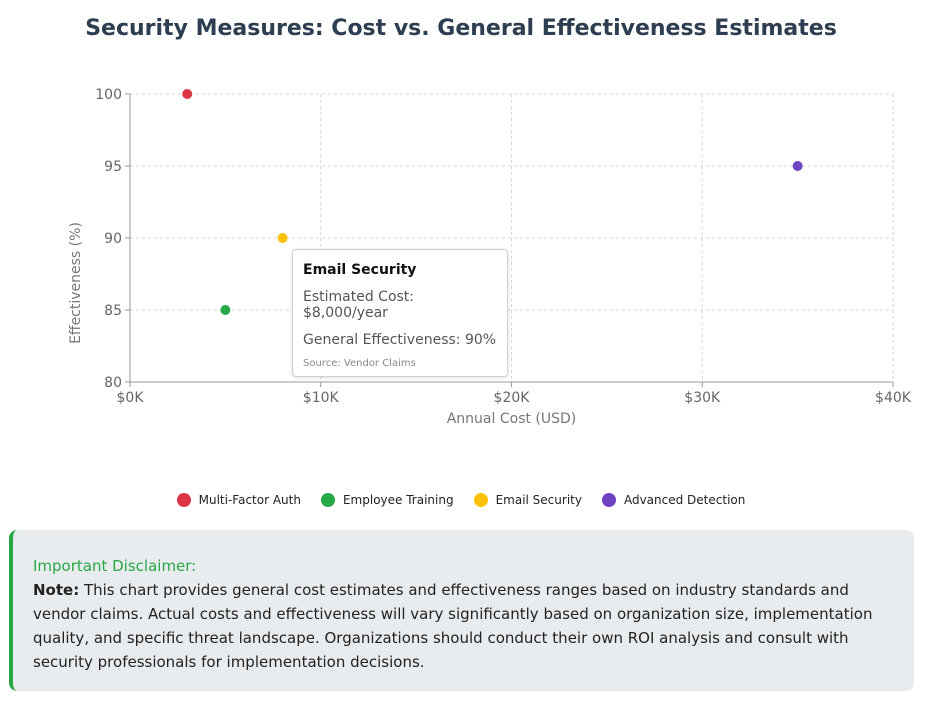 Image resolution: width=930 pixels, height=703 pixels. Describe the element at coordinates (359, 305) in the screenshot. I see `tooltip-cost: Estimated Cost: $8,000/year` at that location.